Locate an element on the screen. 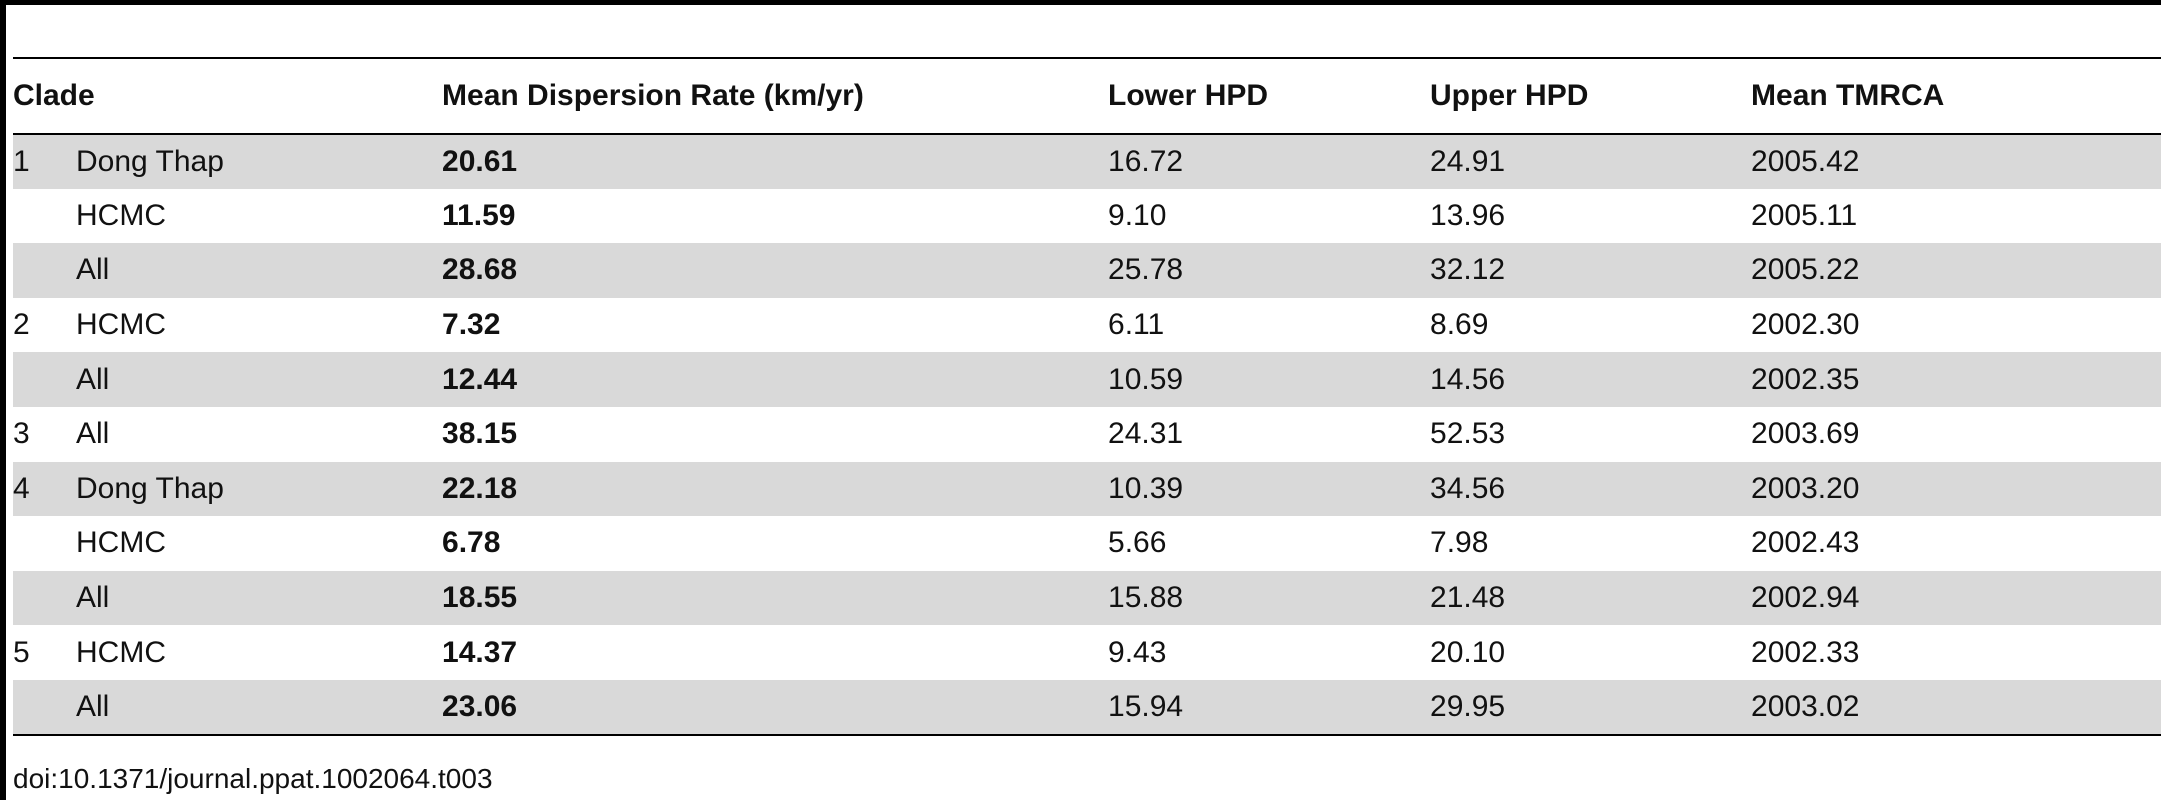 The height and width of the screenshot is (800, 2161). cell-upper-hpd: 34.56 is located at coordinates (1468, 488).